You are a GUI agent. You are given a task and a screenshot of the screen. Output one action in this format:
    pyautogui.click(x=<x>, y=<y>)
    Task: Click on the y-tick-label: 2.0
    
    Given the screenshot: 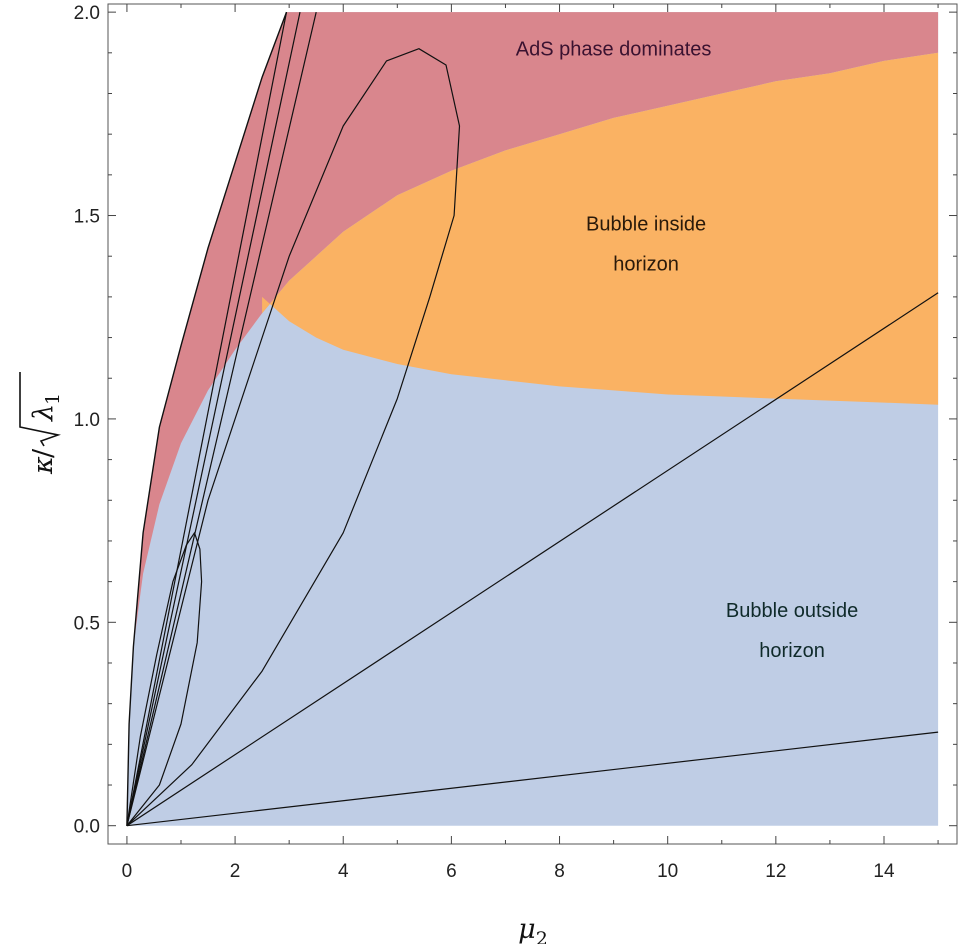 What is the action you would take?
    pyautogui.click(x=87, y=13)
    